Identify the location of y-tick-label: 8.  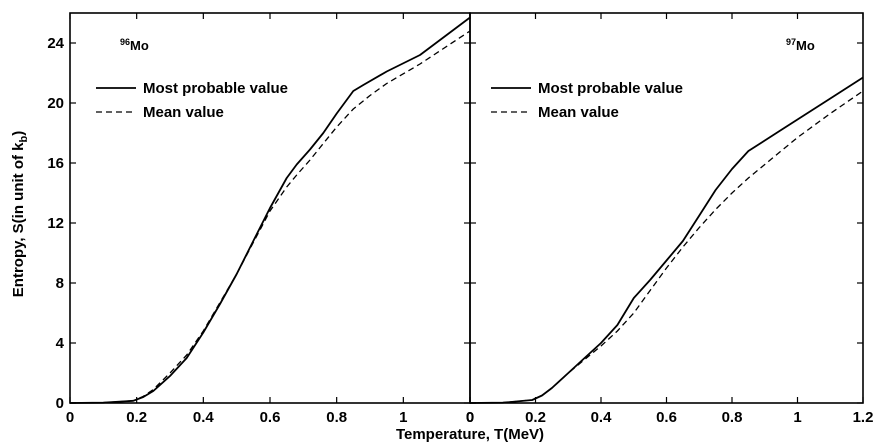
(60, 283).